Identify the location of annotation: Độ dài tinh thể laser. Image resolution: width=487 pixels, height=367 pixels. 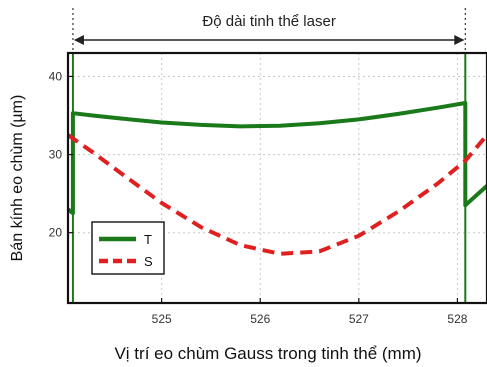
(269, 30).